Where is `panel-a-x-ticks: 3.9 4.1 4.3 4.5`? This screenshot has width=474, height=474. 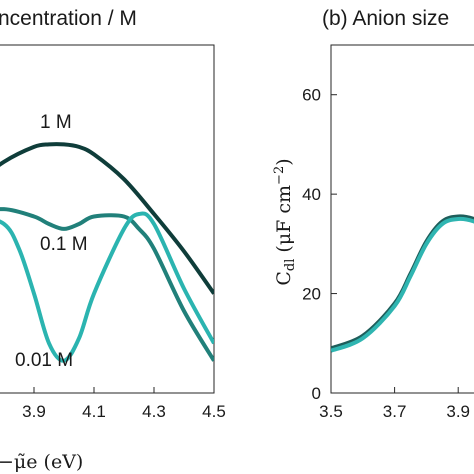
panel-a-x-ticks: 3.9 4.1 4.3 4.5 is located at coordinates (124, 404).